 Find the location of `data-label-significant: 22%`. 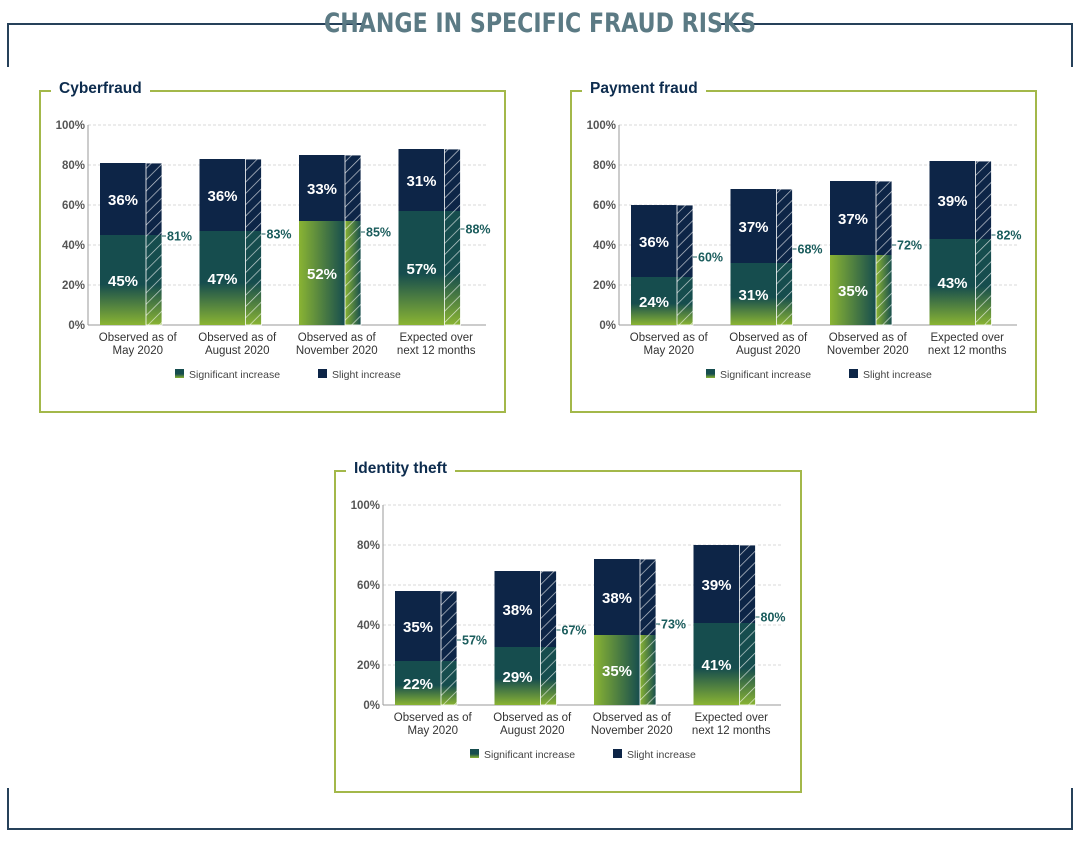

data-label-significant: 22% is located at coordinates (418, 684).